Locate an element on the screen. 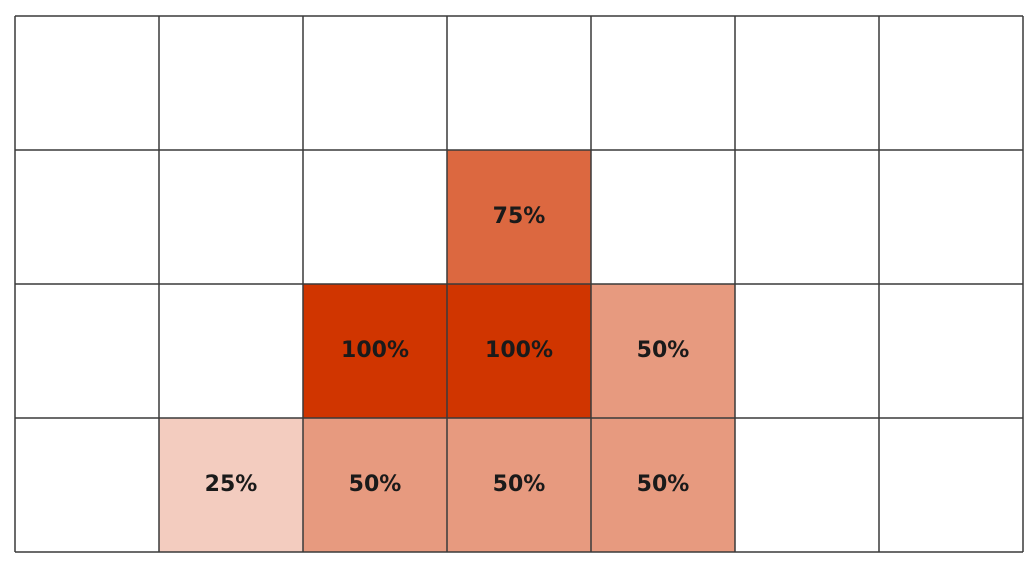 This screenshot has height=562, width=1034. cell-label: 75% is located at coordinates (519, 216).